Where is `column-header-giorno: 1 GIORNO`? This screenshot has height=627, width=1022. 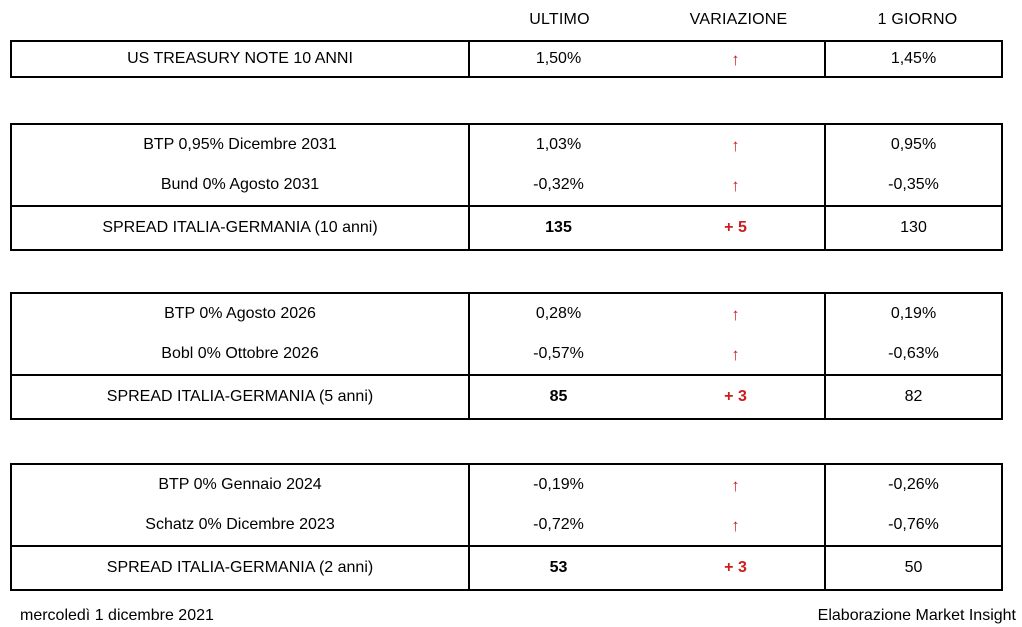
column-header-giorno: 1 GIORNO is located at coordinates (917, 19).